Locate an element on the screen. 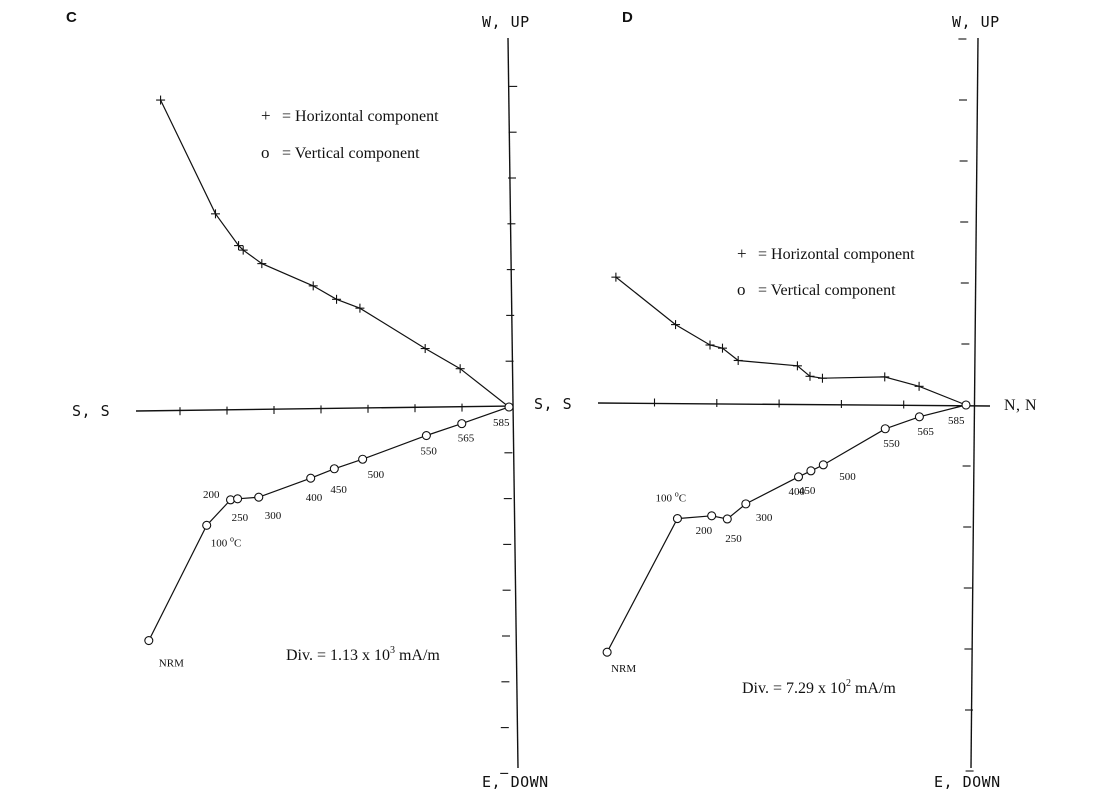 The image size is (1094, 808). division-text: Div. = 1.13 x 103 mA/m is located at coordinates (363, 654).